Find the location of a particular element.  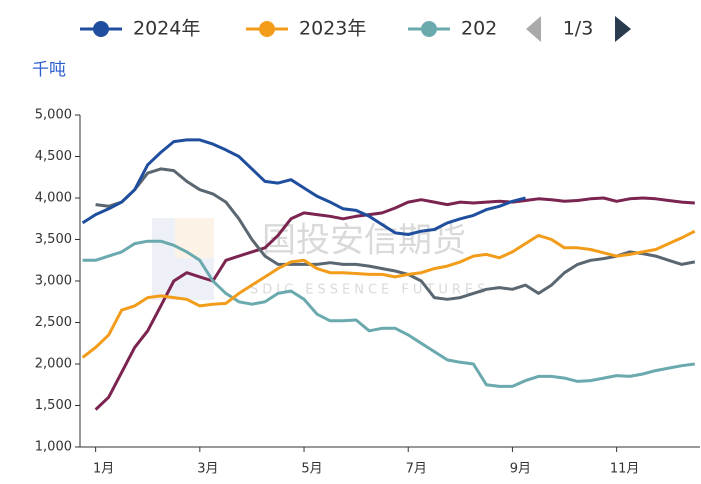

y-tick-label: 4,000 is located at coordinates (53, 198).